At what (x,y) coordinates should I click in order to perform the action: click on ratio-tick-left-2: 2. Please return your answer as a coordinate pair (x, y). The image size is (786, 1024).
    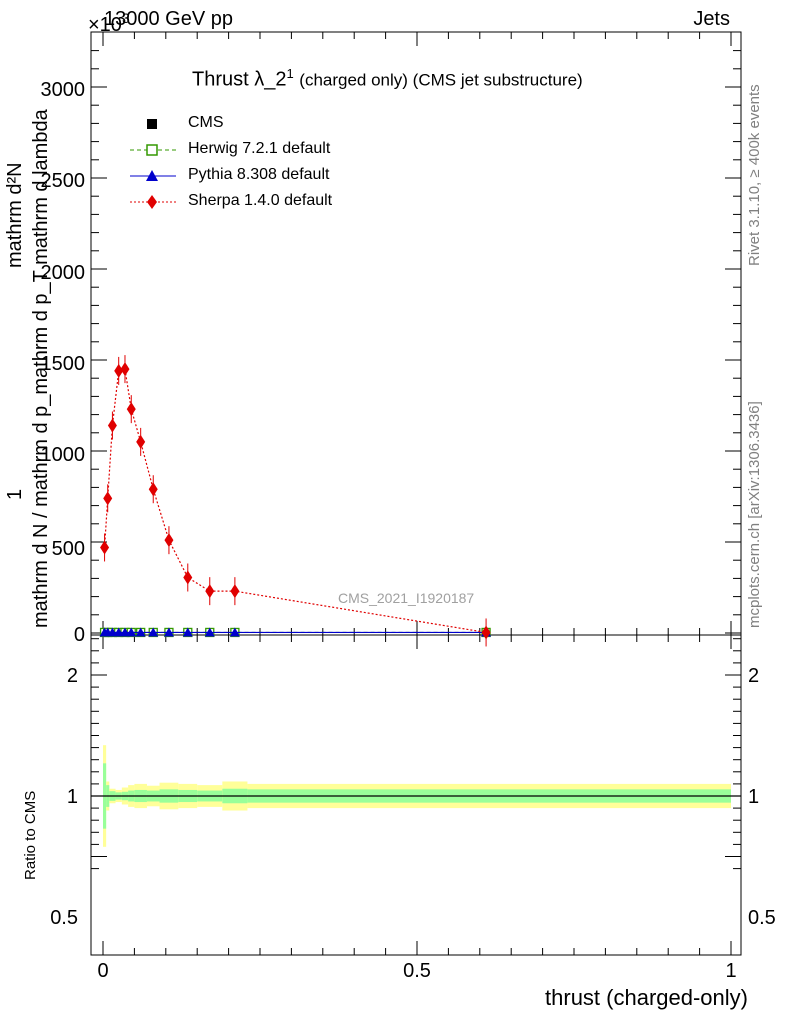
    Looking at the image, I should click on (72, 676).